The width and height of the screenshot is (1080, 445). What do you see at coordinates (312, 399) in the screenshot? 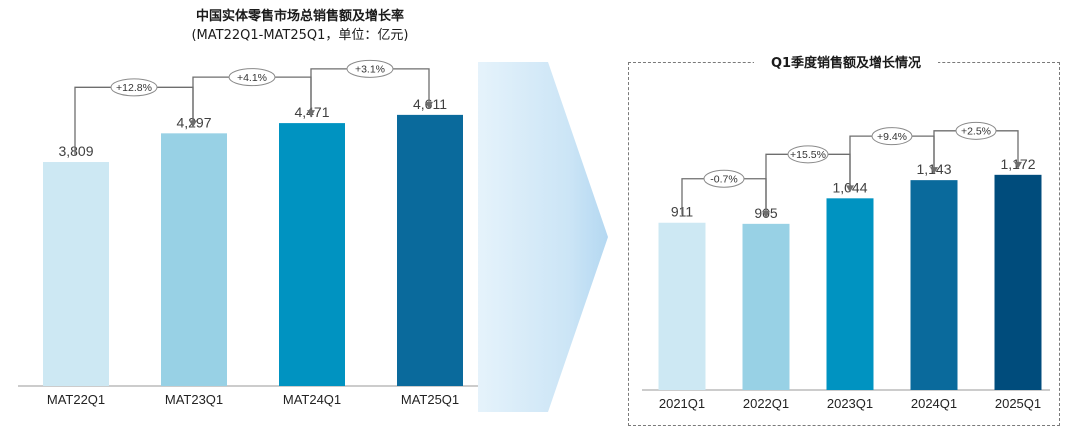
I see `left-tick-label: MAT24Q1` at bounding box center [312, 399].